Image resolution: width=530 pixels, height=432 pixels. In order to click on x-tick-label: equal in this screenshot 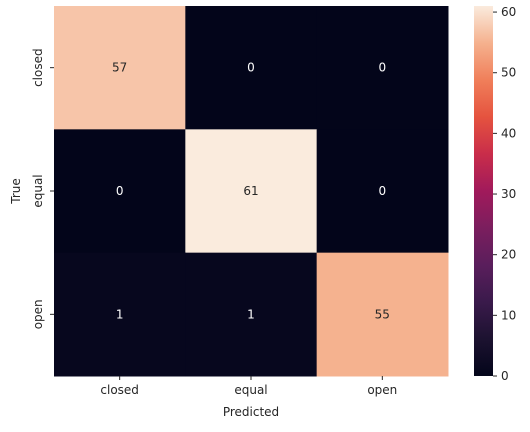, I will do `click(250, 390)`.